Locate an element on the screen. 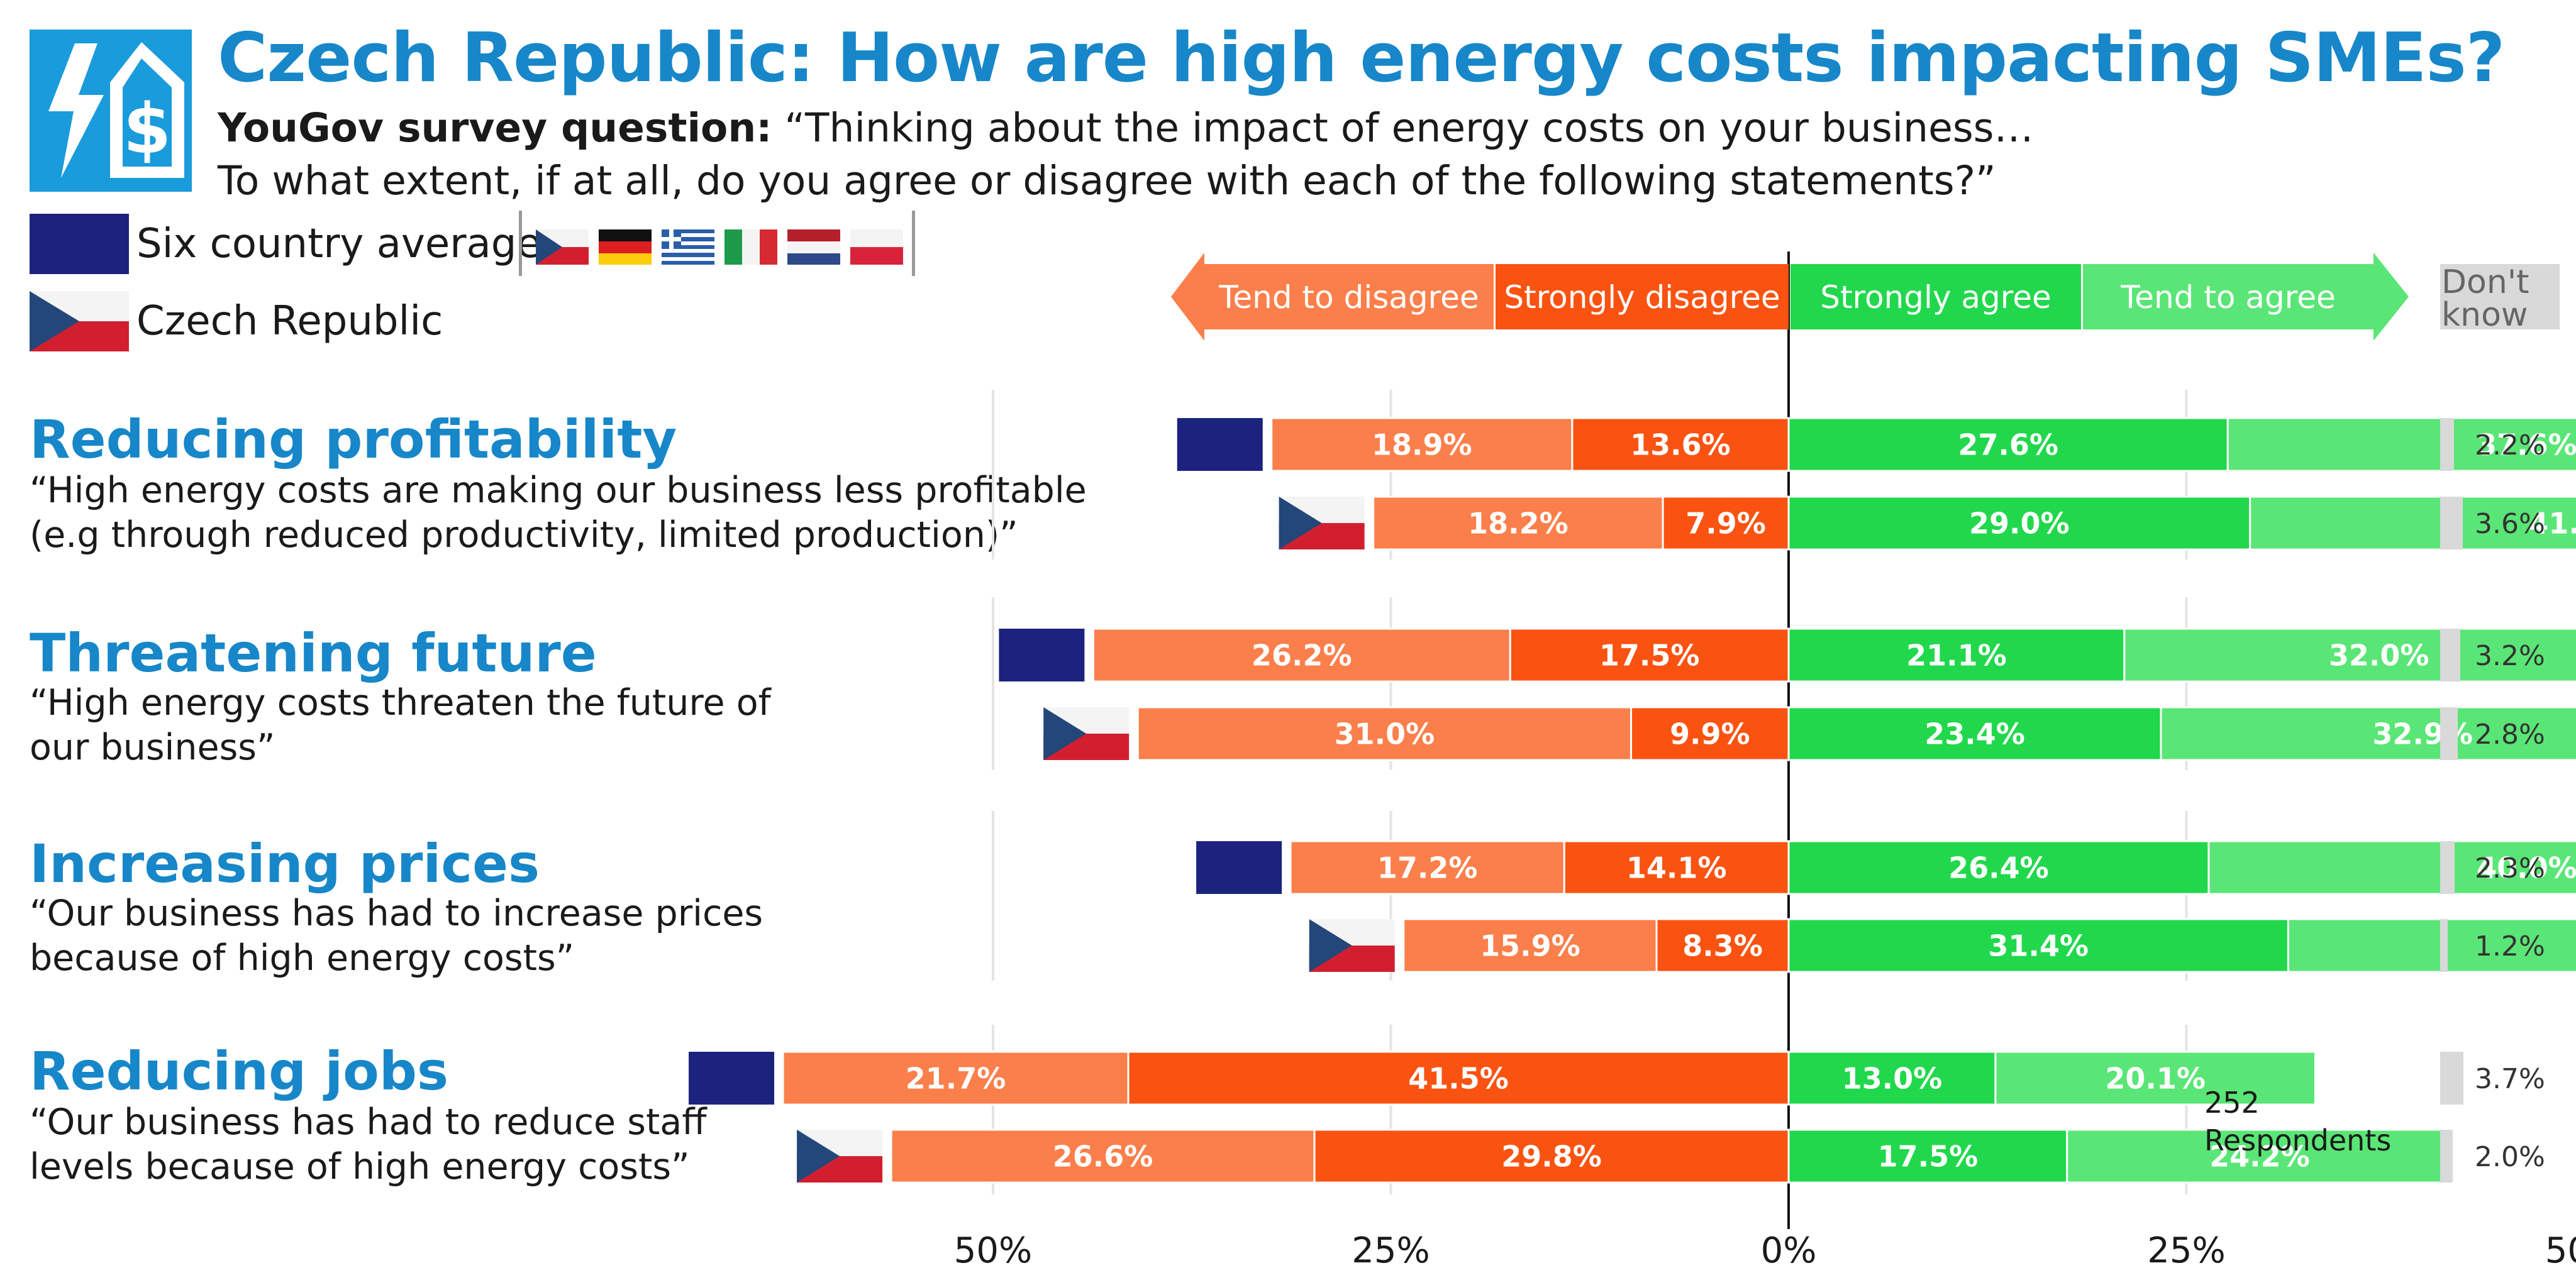 This screenshot has width=2576, height=1285. section-quote-line: because of high energy costs” is located at coordinates (302, 958).